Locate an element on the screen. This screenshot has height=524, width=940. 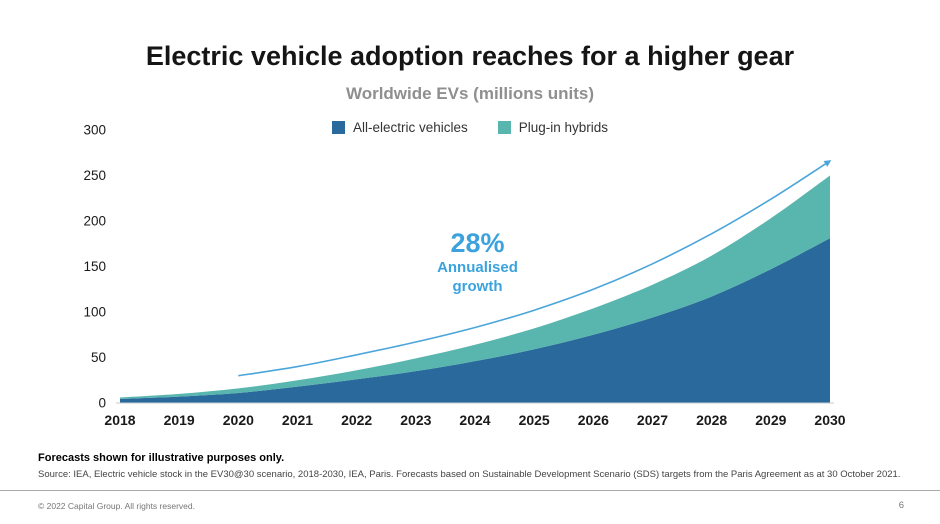
x-tick-label: 2030 is located at coordinates (829, 420).